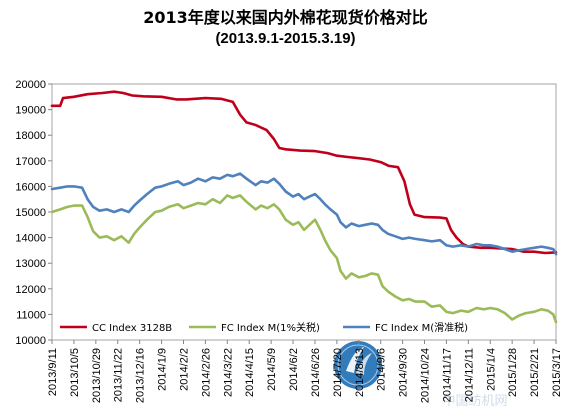  I want to click on y-tick-label: 12000, so click(30, 290).